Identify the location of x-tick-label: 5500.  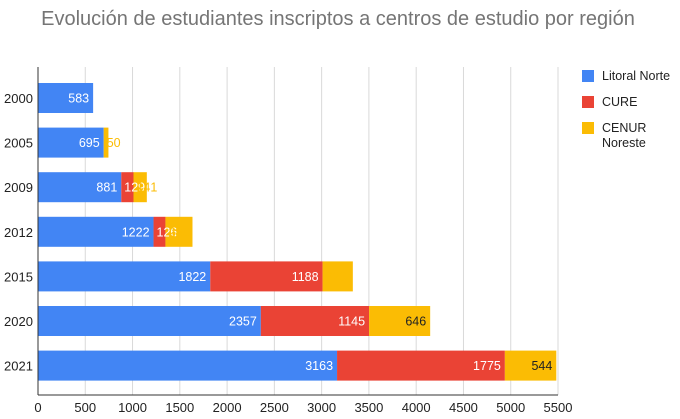
(558, 407).